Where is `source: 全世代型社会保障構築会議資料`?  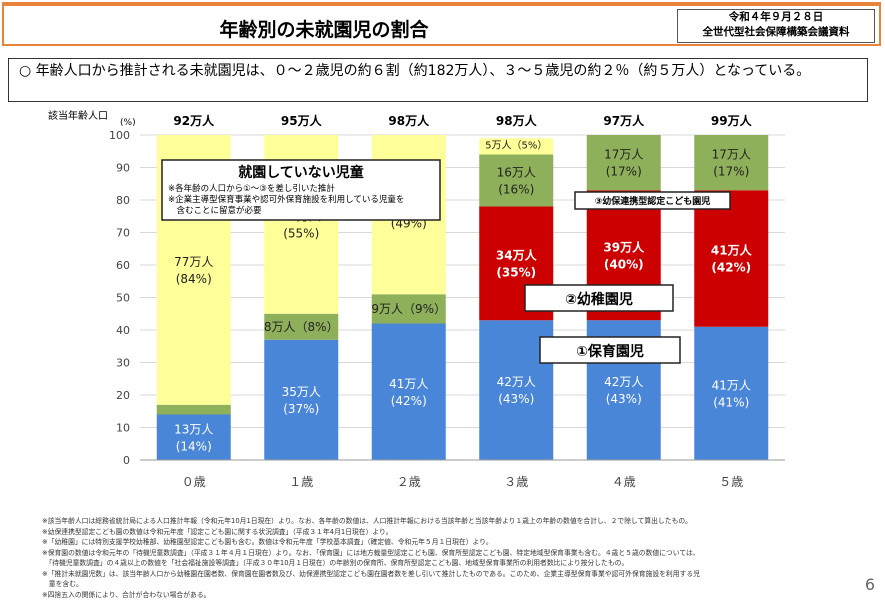
source: 全世代型社会保障構築会議資料 is located at coordinates (776, 32).